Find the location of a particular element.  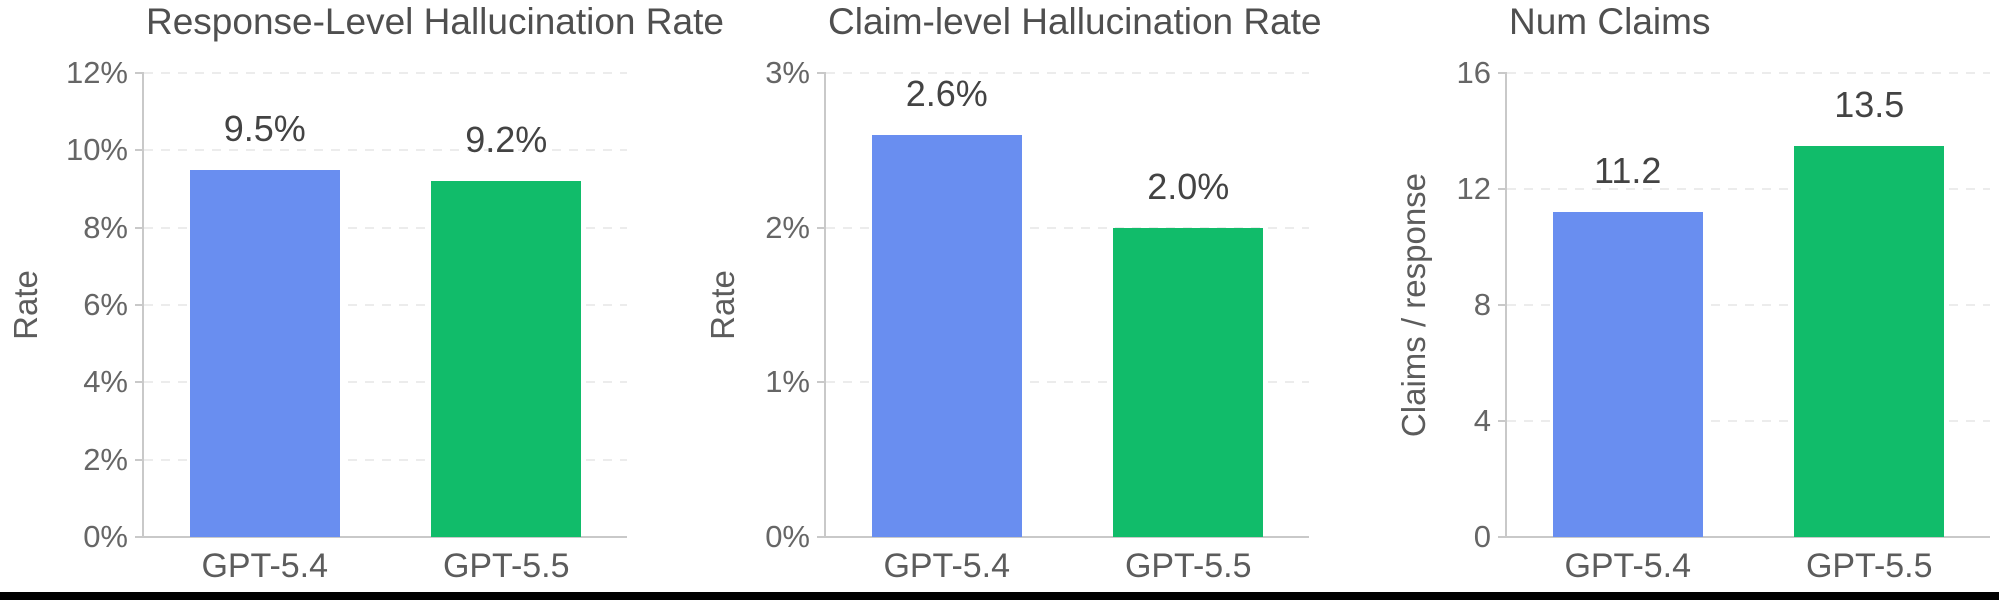

y-tick-label: 12 is located at coordinates (1473, 188).